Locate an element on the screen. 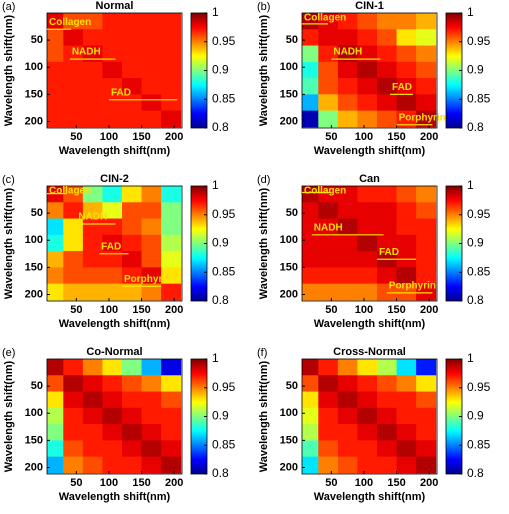 This screenshot has width=509, height=514. annotation: NADH is located at coordinates (92, 217).